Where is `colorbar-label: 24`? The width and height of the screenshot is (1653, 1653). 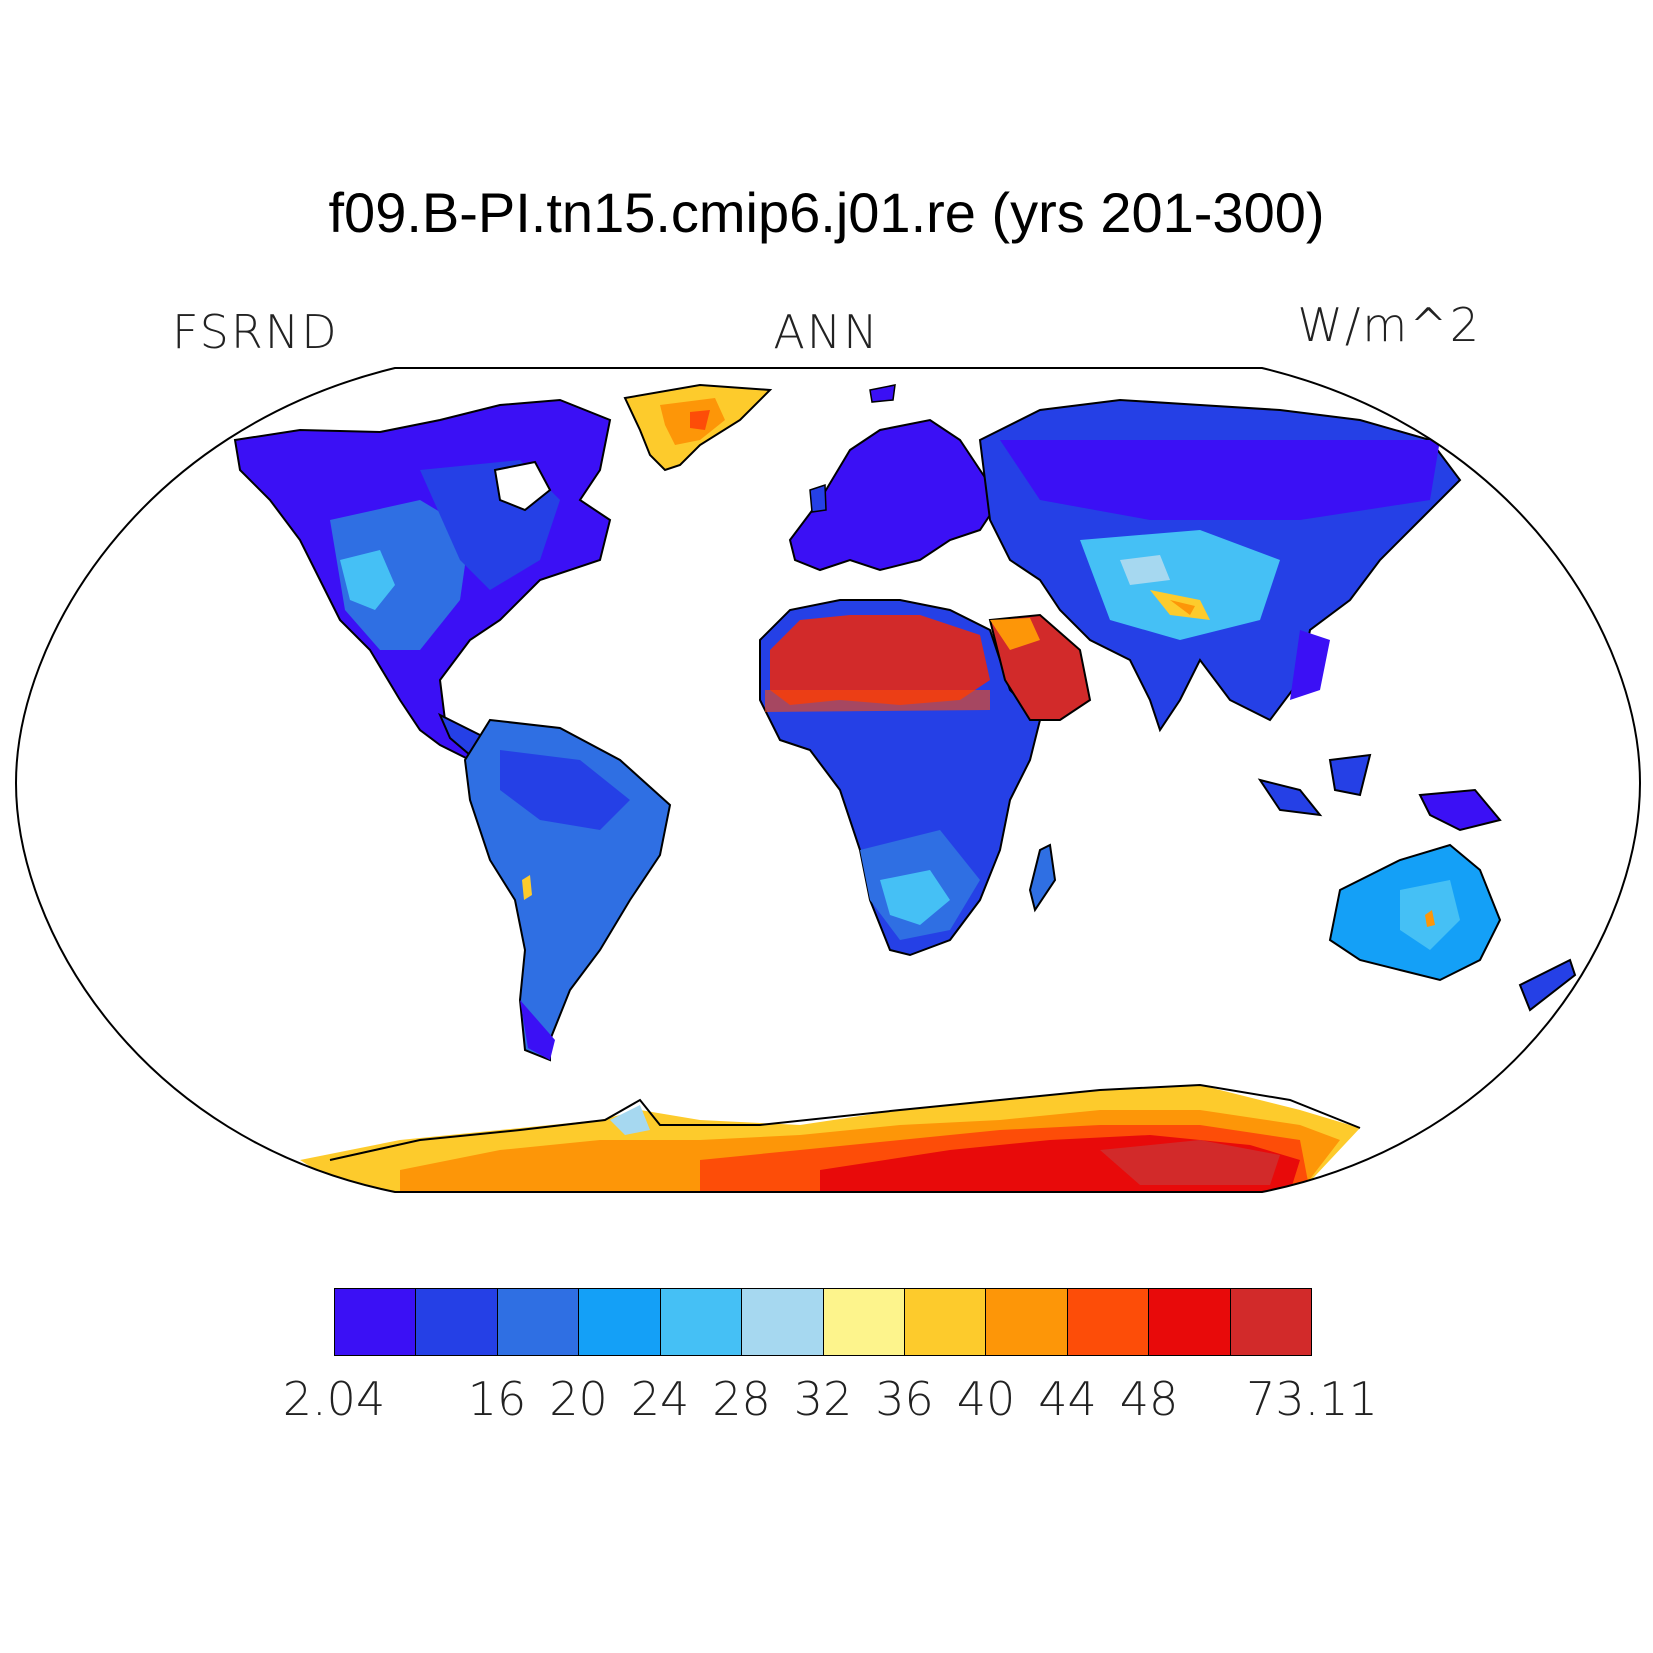 colorbar-label: 24 is located at coordinates (660, 1399).